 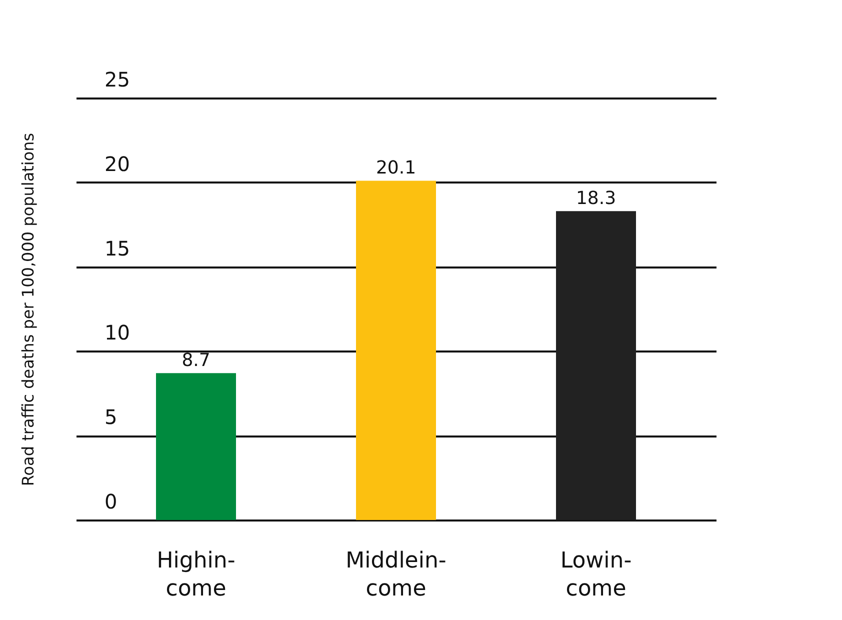 I want to click on y-tick-label: 20, so click(x=117, y=164).